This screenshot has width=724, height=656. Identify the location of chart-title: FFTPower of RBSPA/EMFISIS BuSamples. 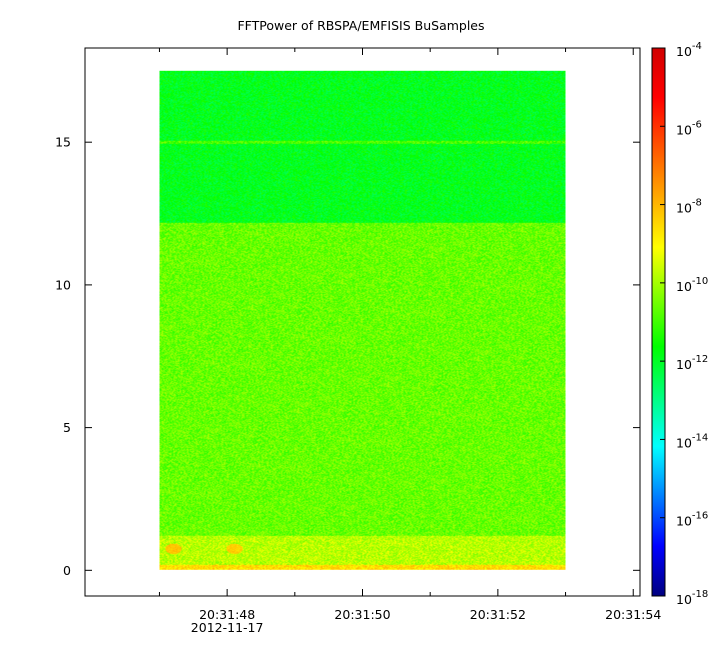
(360, 25).